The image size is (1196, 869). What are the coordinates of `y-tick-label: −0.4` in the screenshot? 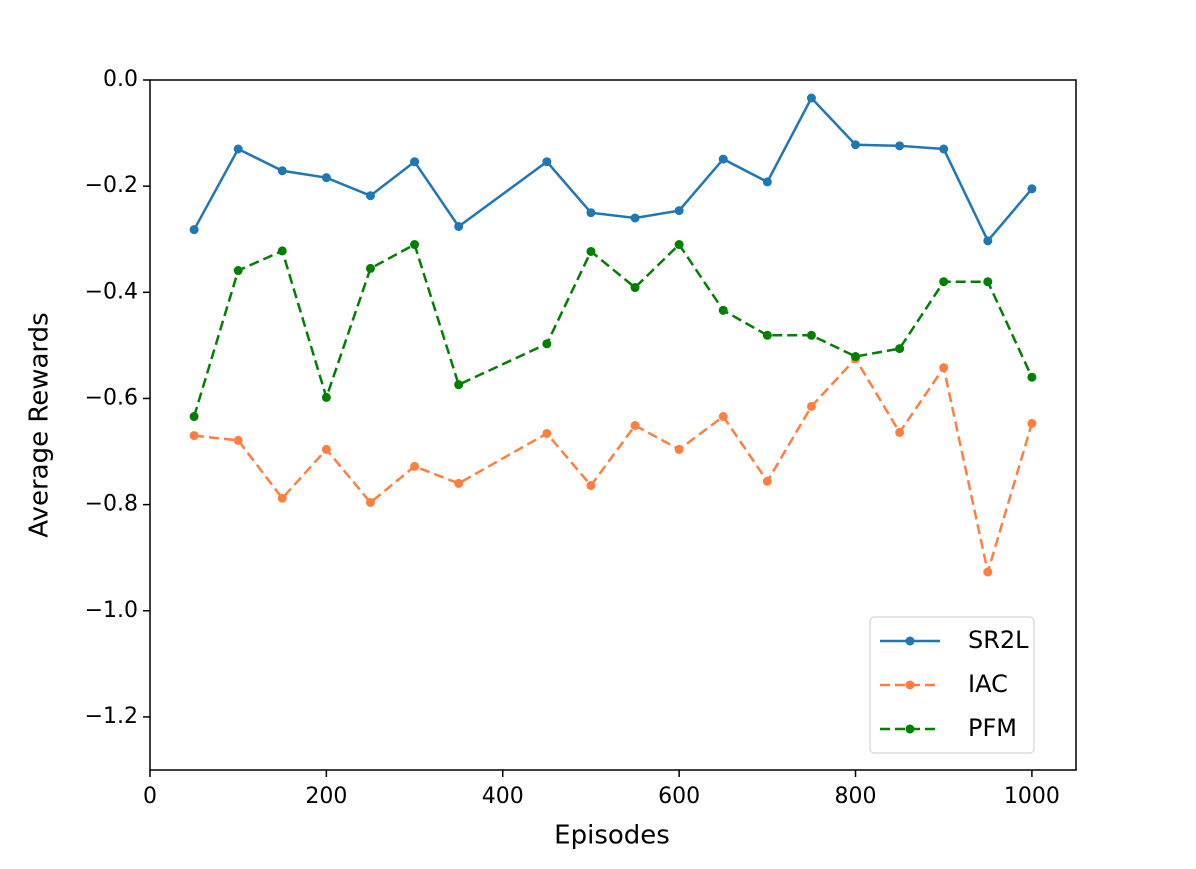 It's located at (111, 291).